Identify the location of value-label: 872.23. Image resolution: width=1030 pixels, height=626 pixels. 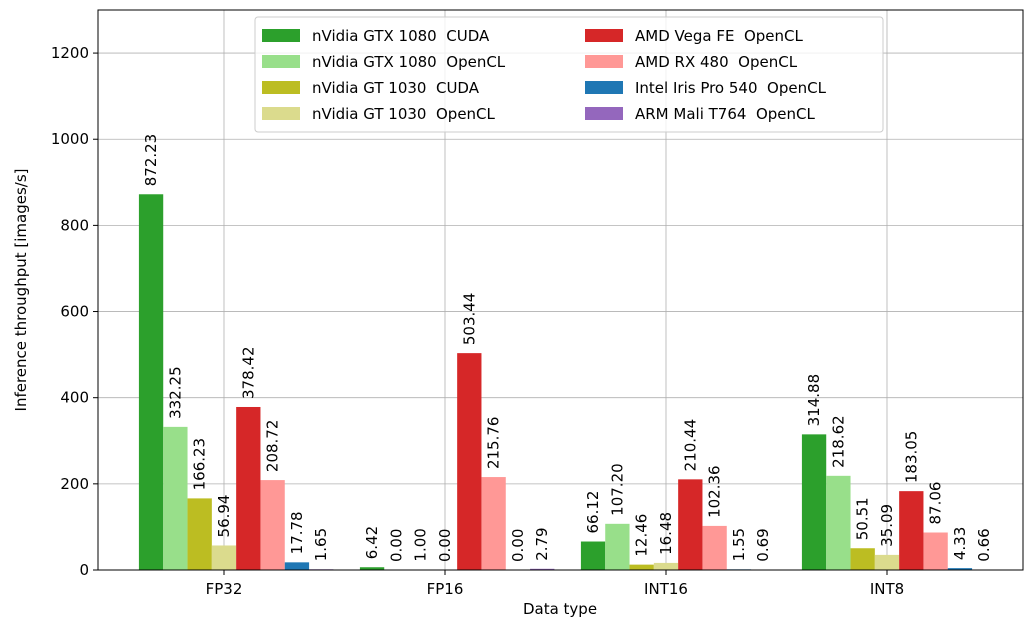
(151, 160).